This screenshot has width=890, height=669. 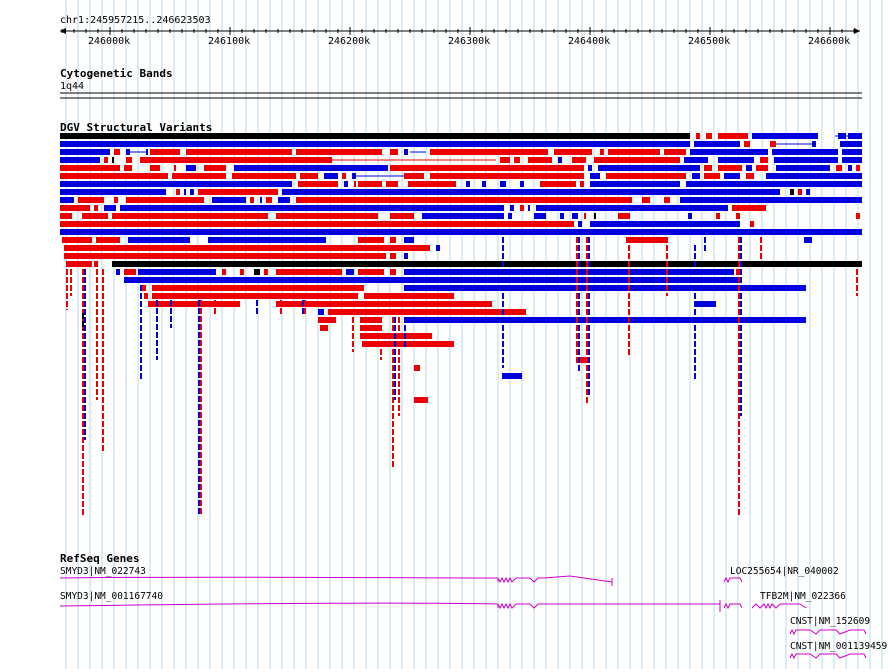 I want to click on track-title-cytoband: Cytogenetic Bands, so click(x=116, y=73).